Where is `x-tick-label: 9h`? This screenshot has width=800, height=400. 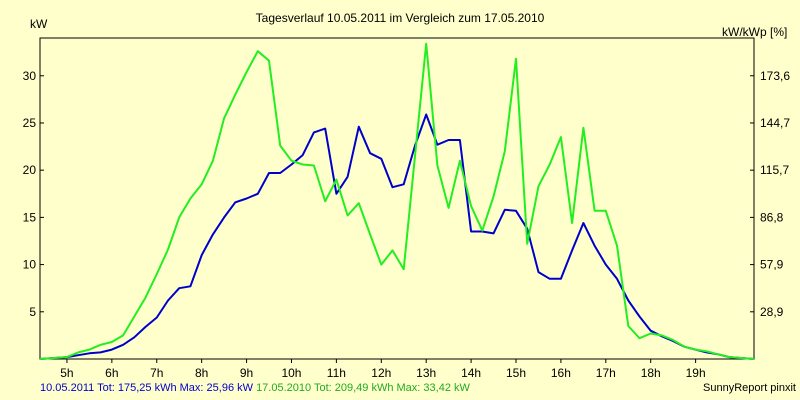 x-tick-label: 9h is located at coordinates (246, 373).